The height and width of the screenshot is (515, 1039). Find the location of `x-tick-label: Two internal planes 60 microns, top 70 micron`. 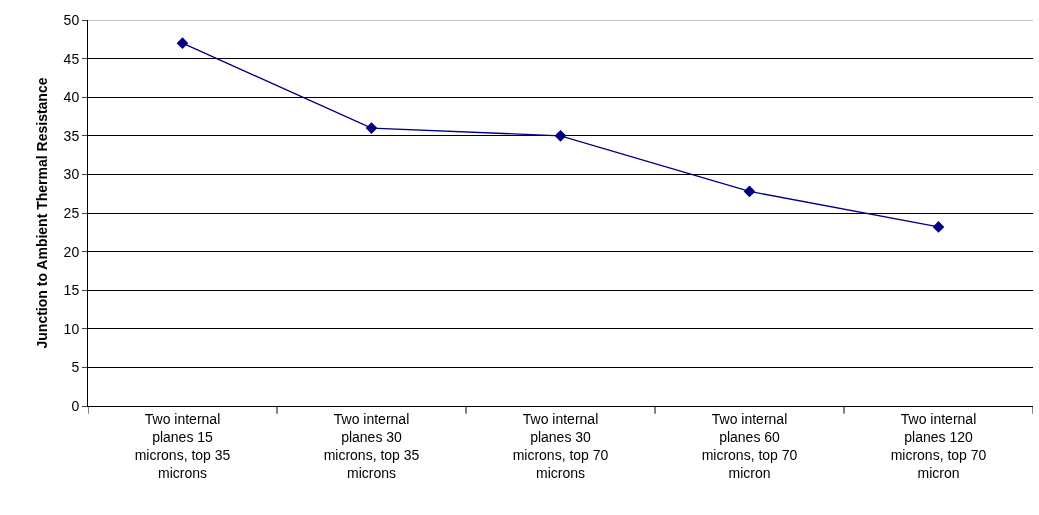

x-tick-label: Two internal planes 60 microns, top 70 micron is located at coordinates (749, 446).